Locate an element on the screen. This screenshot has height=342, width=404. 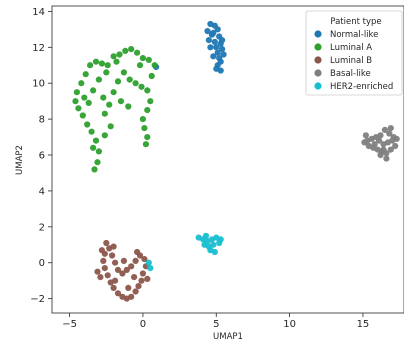
legend-frame is located at coordinates (354, 53).